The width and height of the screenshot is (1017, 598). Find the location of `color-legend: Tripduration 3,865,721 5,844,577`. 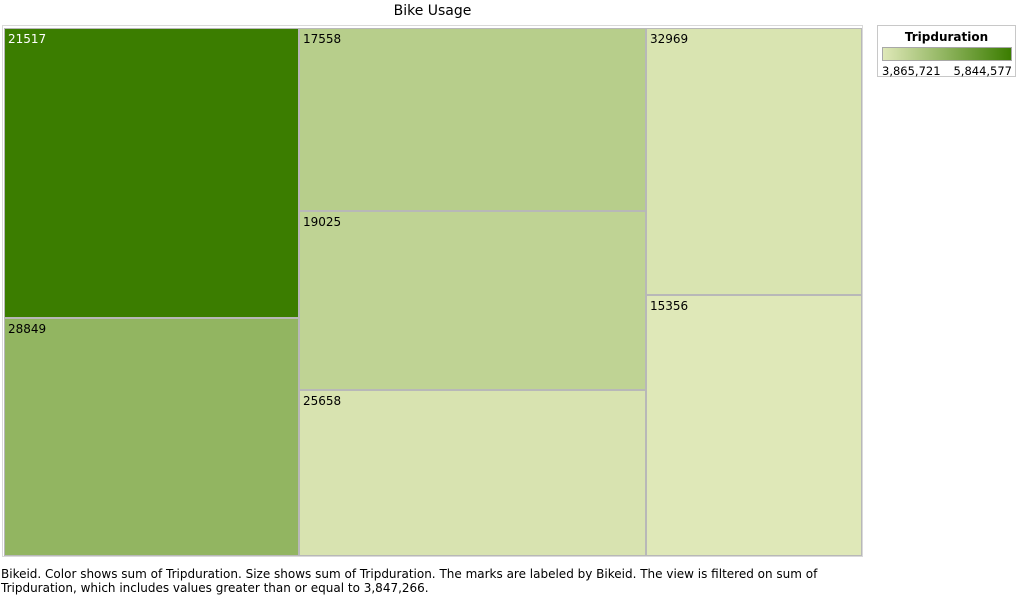

color-legend: Tripduration 3,865,721 5,844,577 is located at coordinates (946, 51).